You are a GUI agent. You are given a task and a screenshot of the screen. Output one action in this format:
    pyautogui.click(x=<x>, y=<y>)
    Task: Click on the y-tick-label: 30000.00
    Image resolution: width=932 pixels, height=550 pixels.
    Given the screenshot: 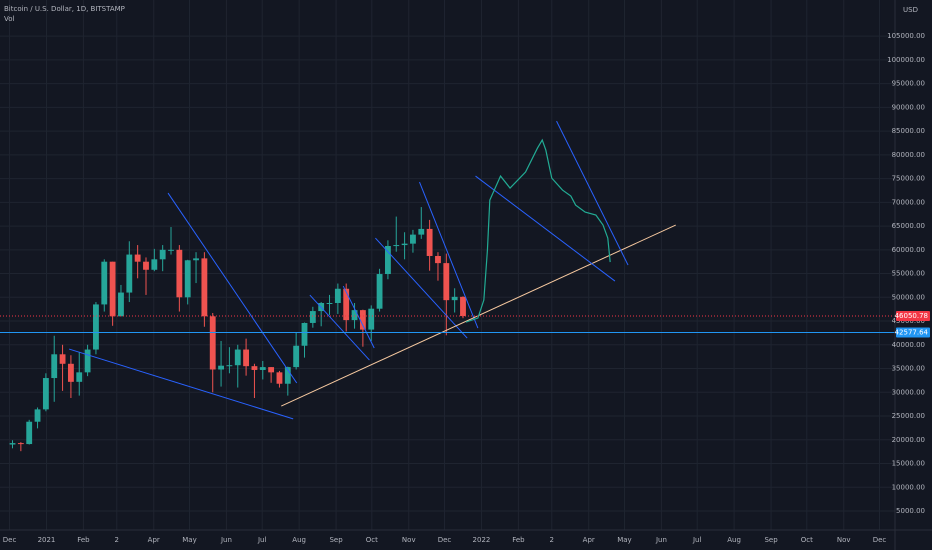 What is the action you would take?
    pyautogui.click(x=908, y=392)
    